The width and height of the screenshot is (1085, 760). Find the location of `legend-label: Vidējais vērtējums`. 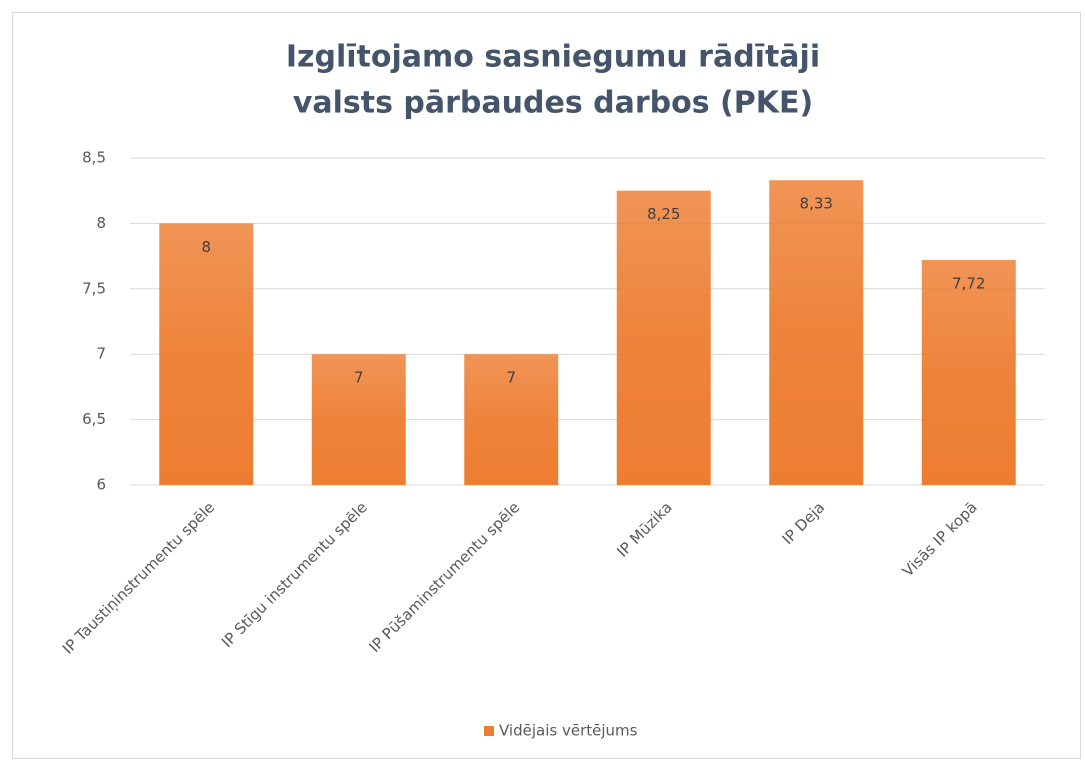

legend-label: Vidējais vērtējums is located at coordinates (568, 731).